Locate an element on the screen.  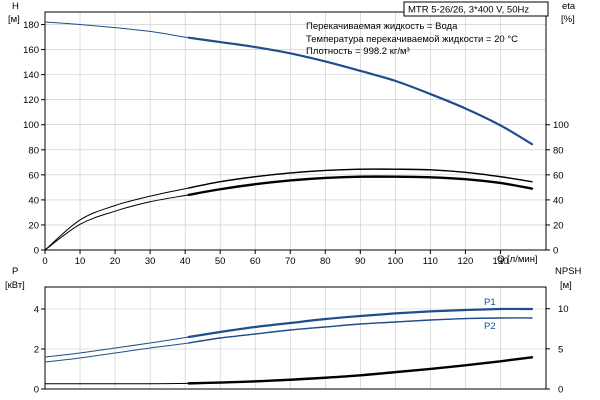
model-header-box is located at coordinates (476, 9).